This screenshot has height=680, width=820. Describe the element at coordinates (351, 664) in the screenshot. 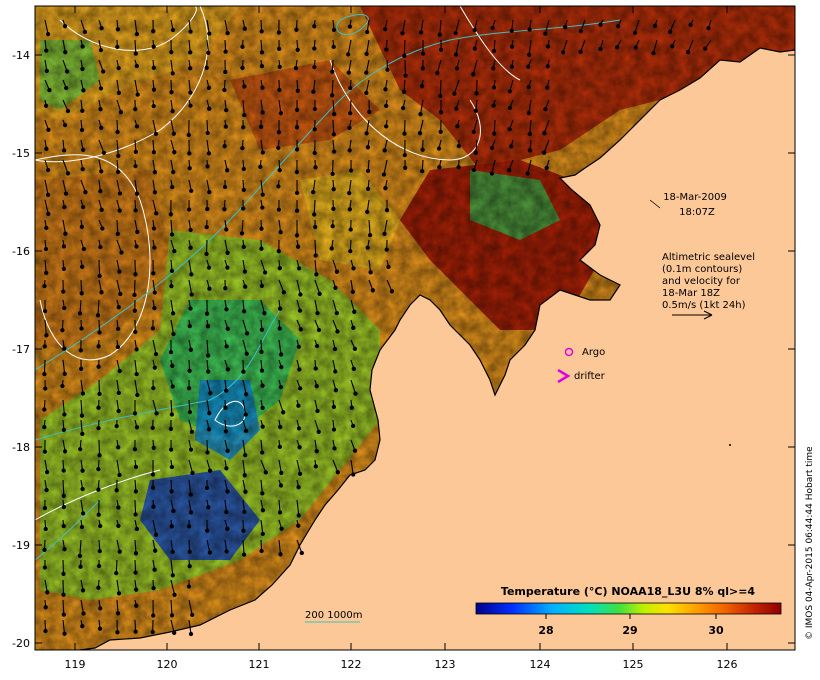

I see `lon-label: 122` at that location.